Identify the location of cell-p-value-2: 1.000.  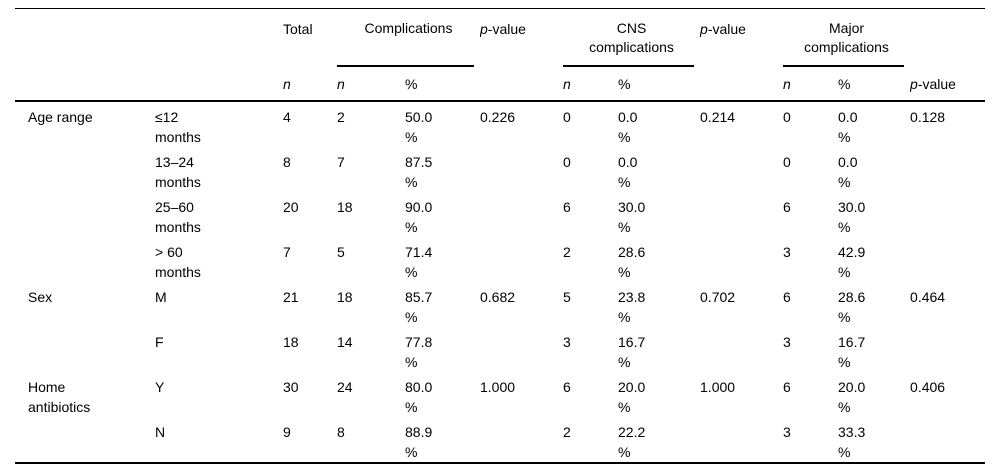
(718, 386).